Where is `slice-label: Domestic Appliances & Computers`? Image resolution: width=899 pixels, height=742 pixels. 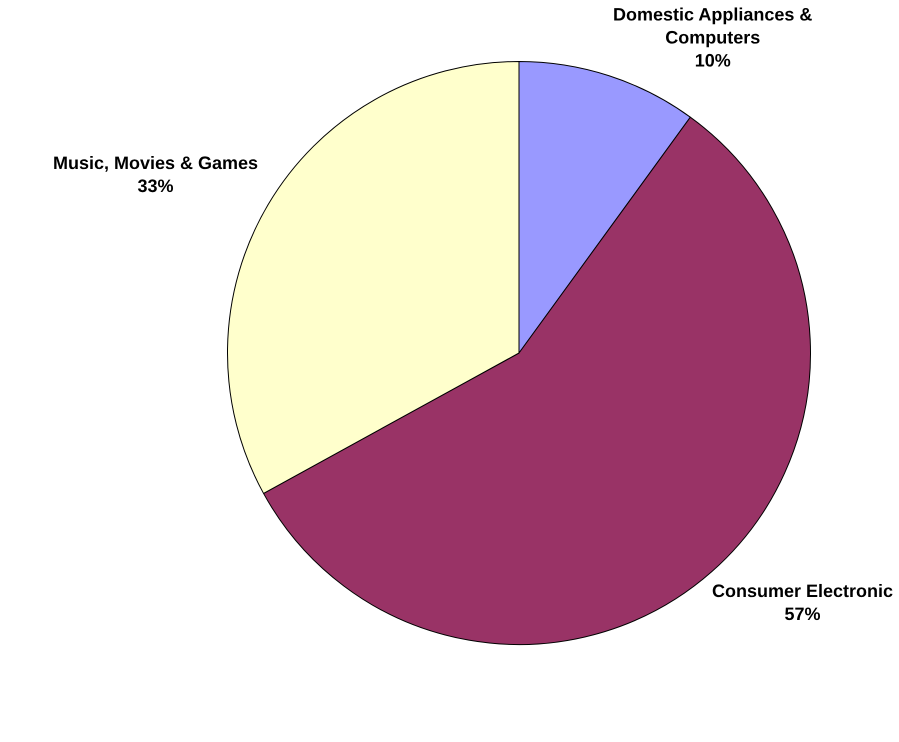 slice-label: Domestic Appliances & Computers is located at coordinates (712, 26).